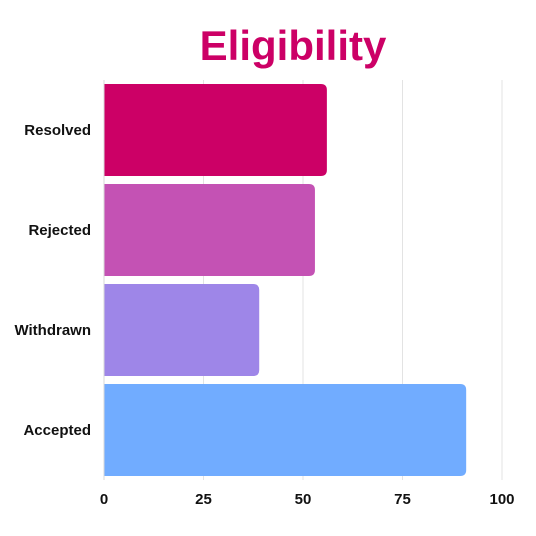 Image resolution: width=536 pixels, height=536 pixels. I want to click on x-tick-label: 25, so click(203, 499).